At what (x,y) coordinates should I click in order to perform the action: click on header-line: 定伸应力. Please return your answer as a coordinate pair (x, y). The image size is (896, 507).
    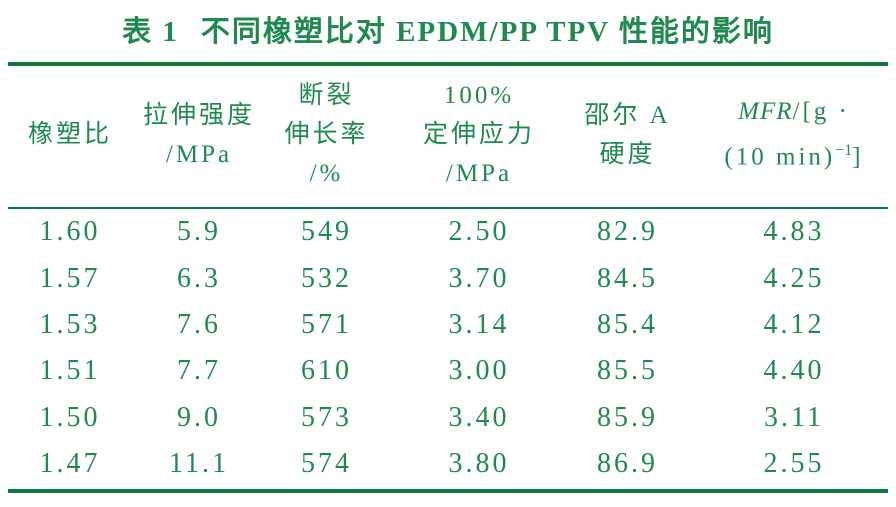
    Looking at the image, I should click on (478, 134).